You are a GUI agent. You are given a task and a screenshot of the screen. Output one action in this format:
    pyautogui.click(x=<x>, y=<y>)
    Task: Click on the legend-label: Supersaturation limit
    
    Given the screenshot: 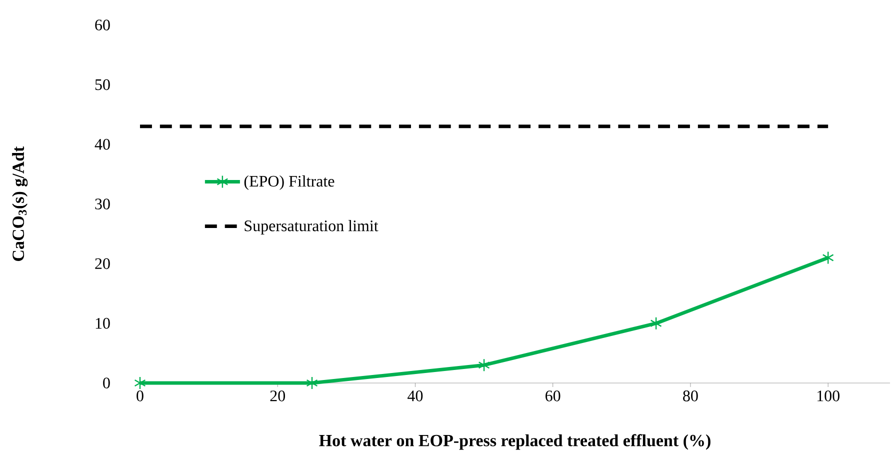 What is the action you would take?
    pyautogui.click(x=311, y=227)
    